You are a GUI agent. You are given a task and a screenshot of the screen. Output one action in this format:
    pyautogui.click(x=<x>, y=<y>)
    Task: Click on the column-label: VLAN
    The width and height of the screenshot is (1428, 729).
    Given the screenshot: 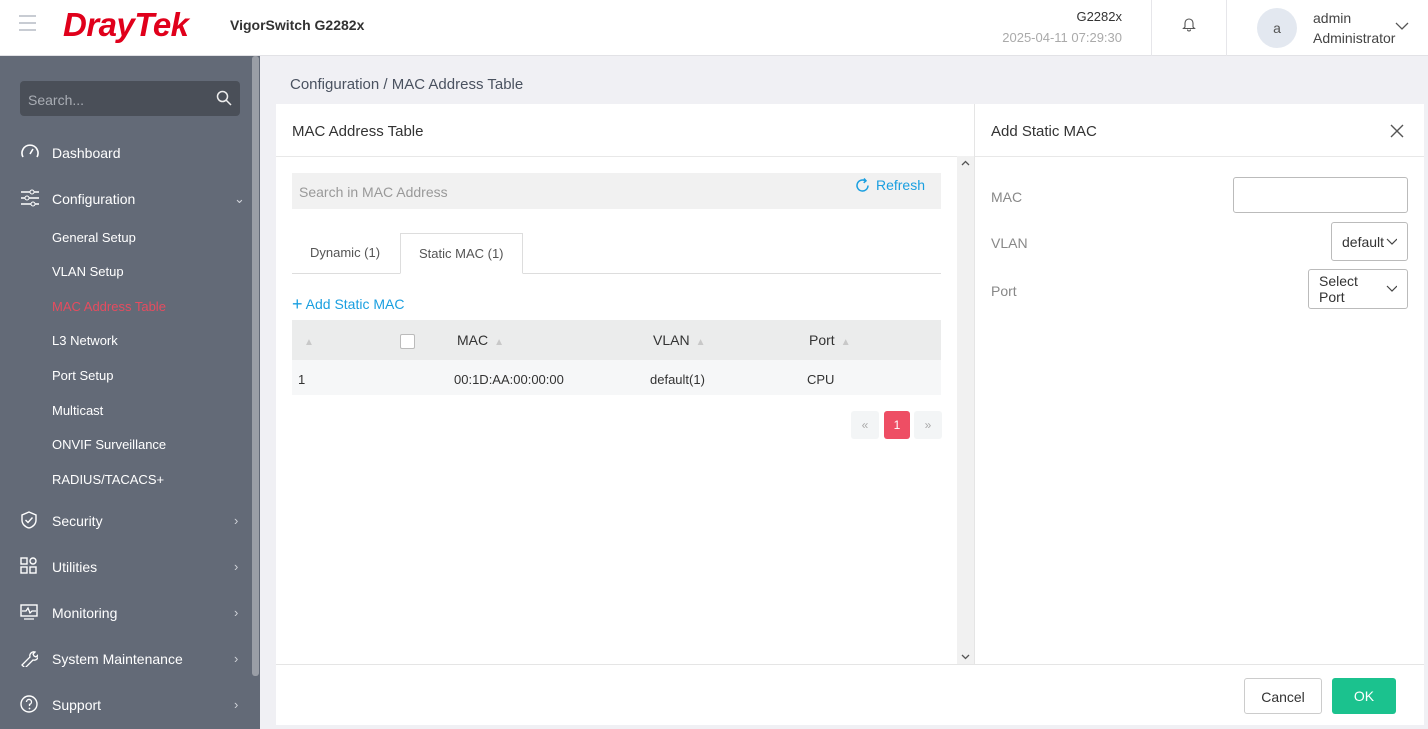 What is the action you would take?
    pyautogui.click(x=671, y=340)
    